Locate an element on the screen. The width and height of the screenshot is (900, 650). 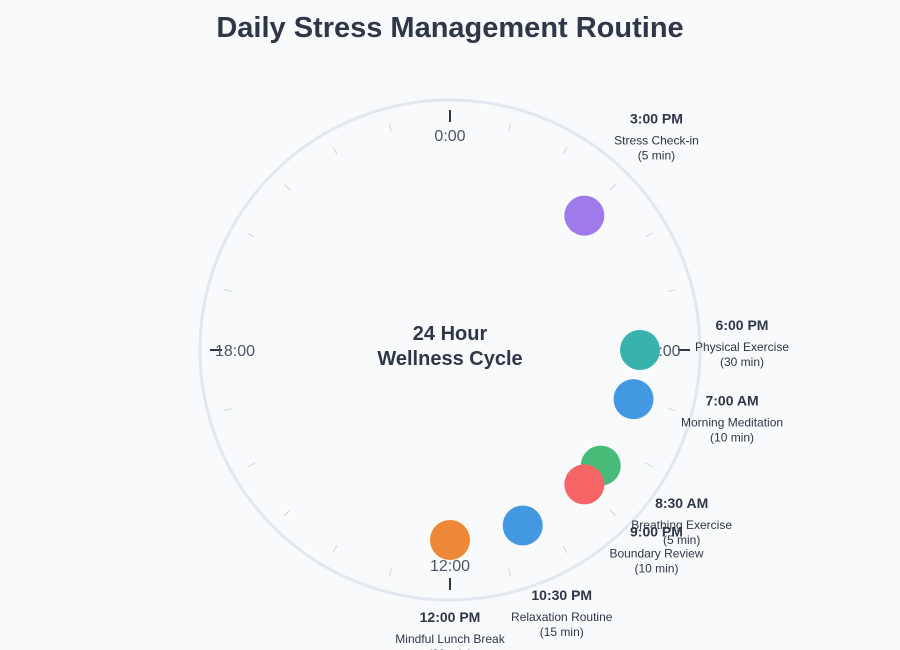
hour-label: 18:00 is located at coordinates (235, 351).